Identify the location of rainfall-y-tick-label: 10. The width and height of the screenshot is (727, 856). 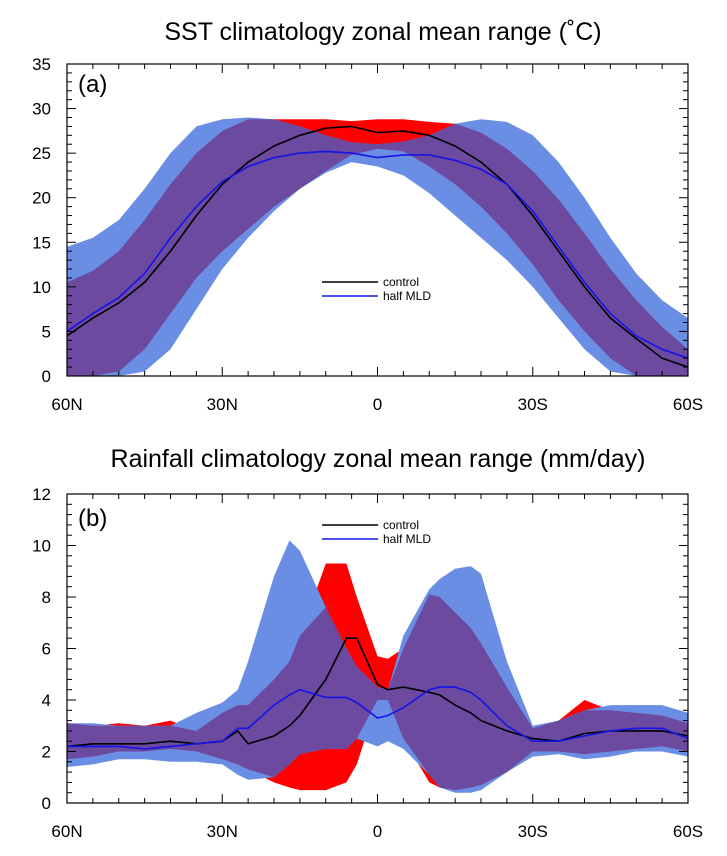
(41, 546).